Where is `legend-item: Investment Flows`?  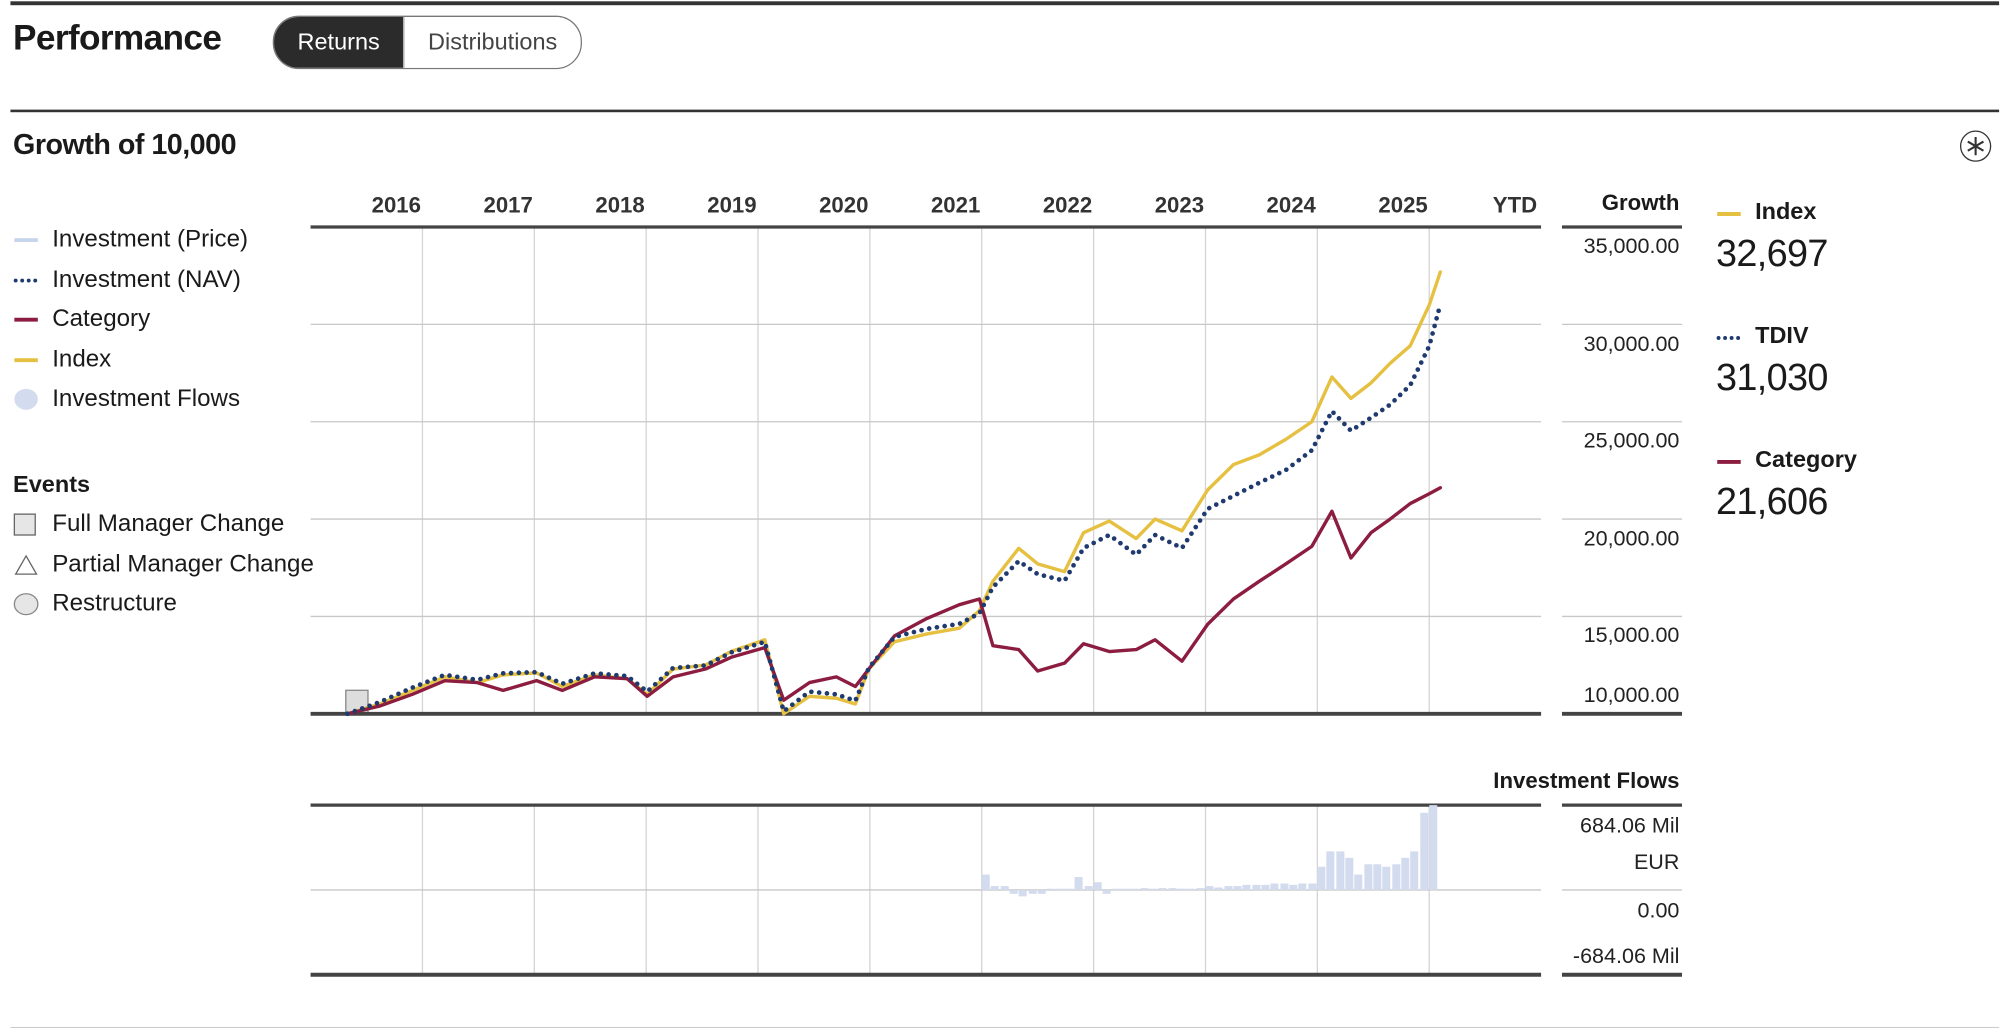
legend-item: Investment Flows is located at coordinates (164, 398).